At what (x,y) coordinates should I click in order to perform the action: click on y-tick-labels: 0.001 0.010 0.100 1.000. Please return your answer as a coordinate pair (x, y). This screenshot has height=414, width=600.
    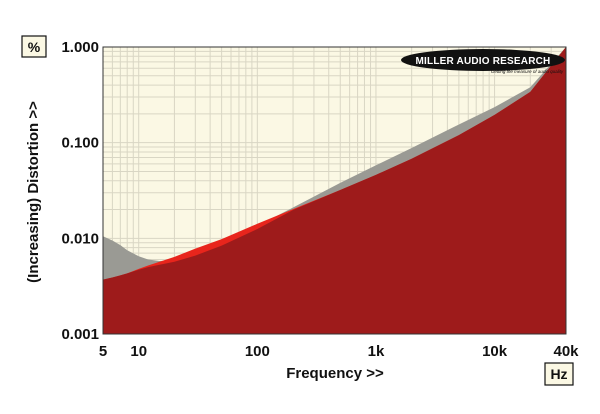
    Looking at the image, I should click on (80, 191).